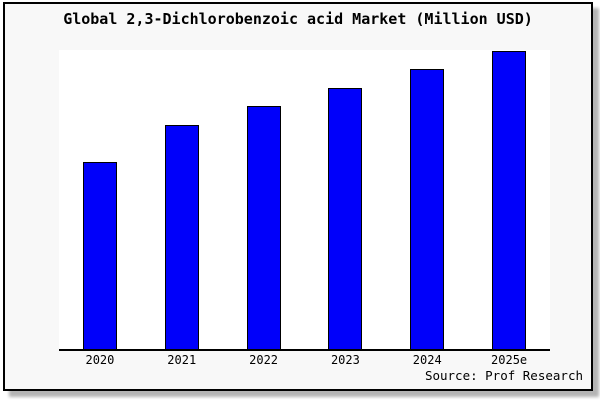 The height and width of the screenshot is (400, 600). I want to click on bar-2025e, so click(509, 200).